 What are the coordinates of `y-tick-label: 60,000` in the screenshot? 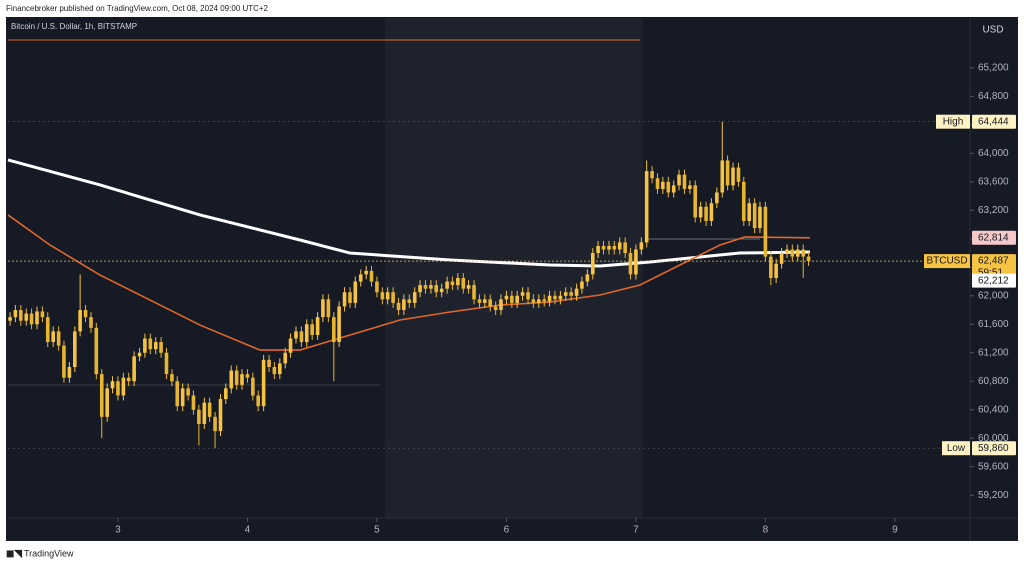 It's located at (993, 438).